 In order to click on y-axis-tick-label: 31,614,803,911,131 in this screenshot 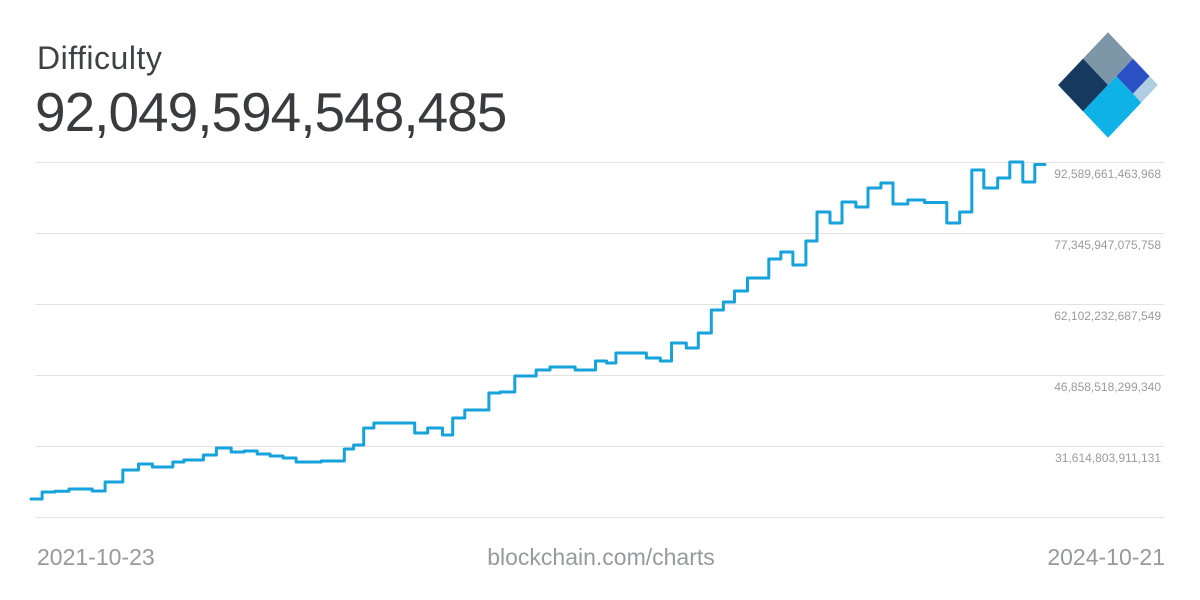, I will do `click(1108, 458)`.